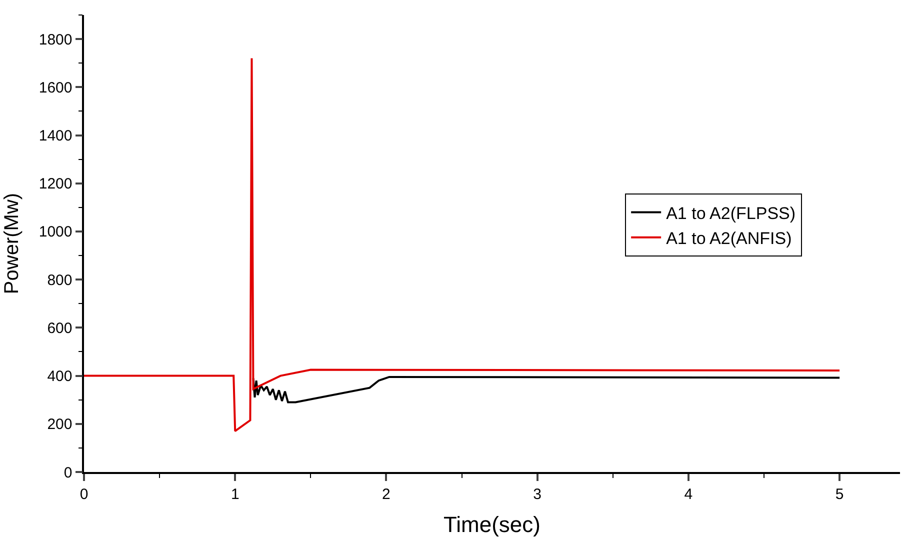  Describe the element at coordinates (59, 425) in the screenshot. I see `y-tick-label: 200` at that location.